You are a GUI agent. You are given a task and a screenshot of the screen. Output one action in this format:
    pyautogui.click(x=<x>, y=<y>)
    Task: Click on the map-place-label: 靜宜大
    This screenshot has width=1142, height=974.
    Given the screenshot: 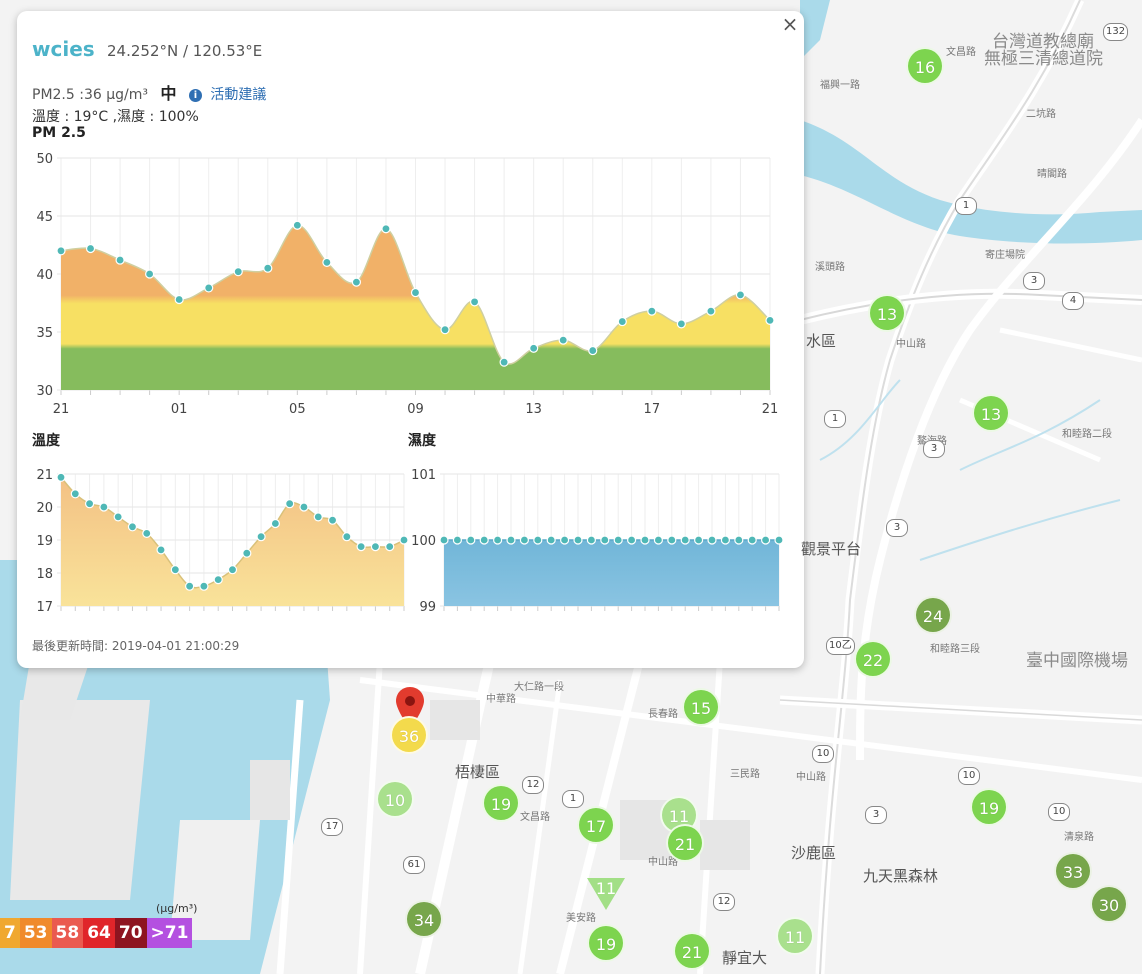 What is the action you would take?
    pyautogui.click(x=745, y=958)
    